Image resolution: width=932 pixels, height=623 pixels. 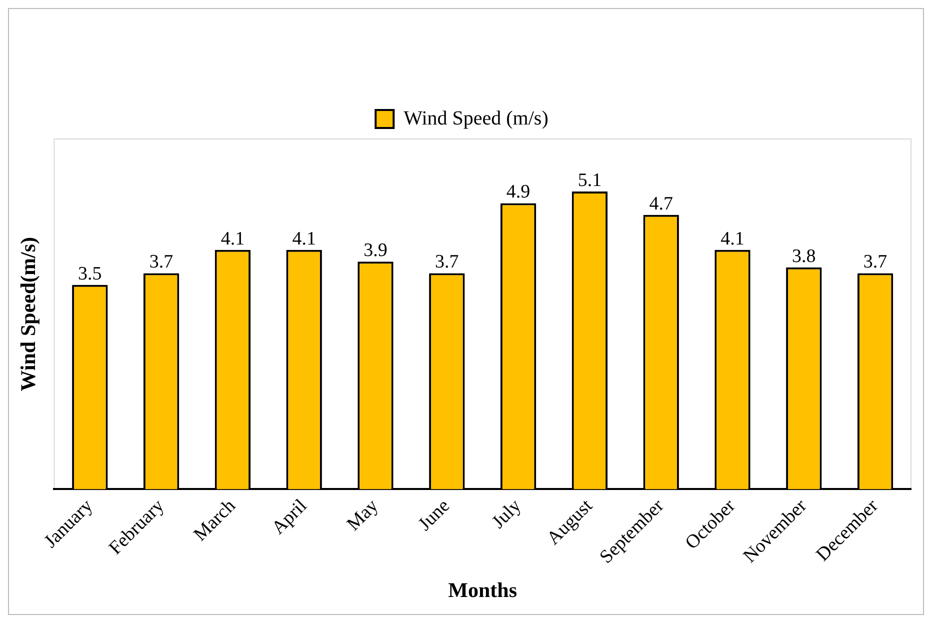 I want to click on y-axis-title: Wind Speed(m/s), so click(x=28, y=314).